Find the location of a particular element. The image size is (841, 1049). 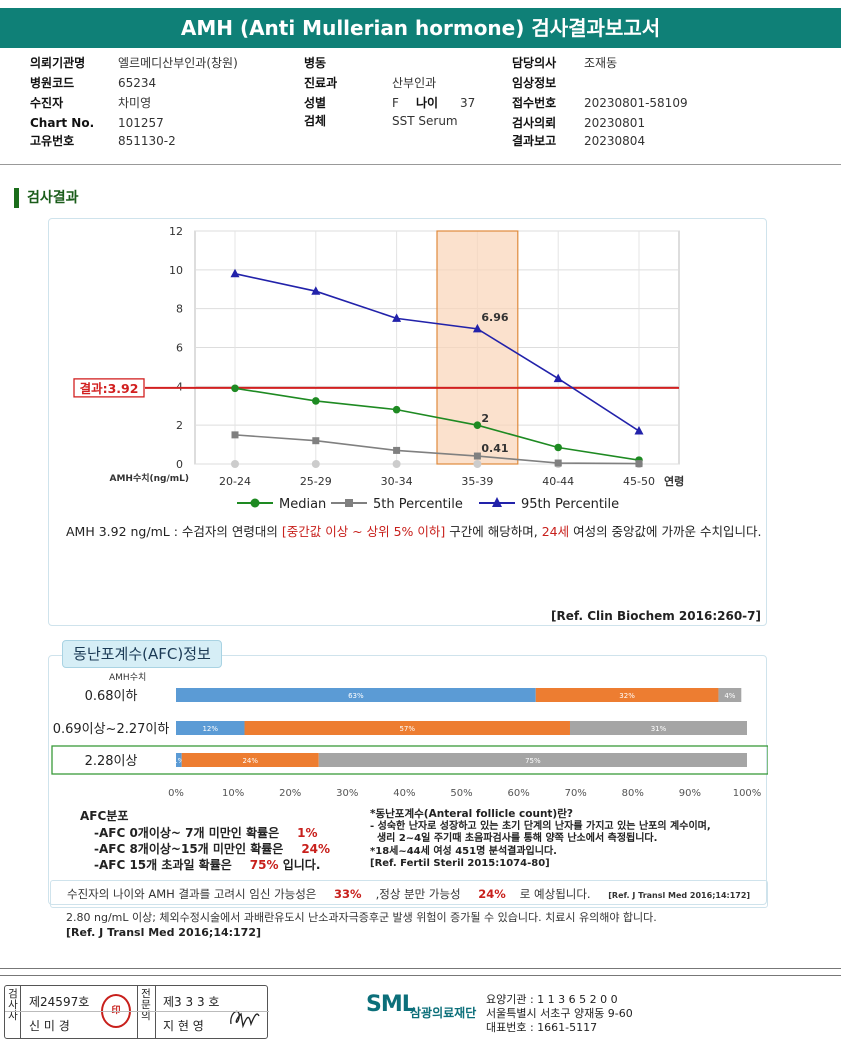

info-label: 담당의사 is located at coordinates (534, 63).